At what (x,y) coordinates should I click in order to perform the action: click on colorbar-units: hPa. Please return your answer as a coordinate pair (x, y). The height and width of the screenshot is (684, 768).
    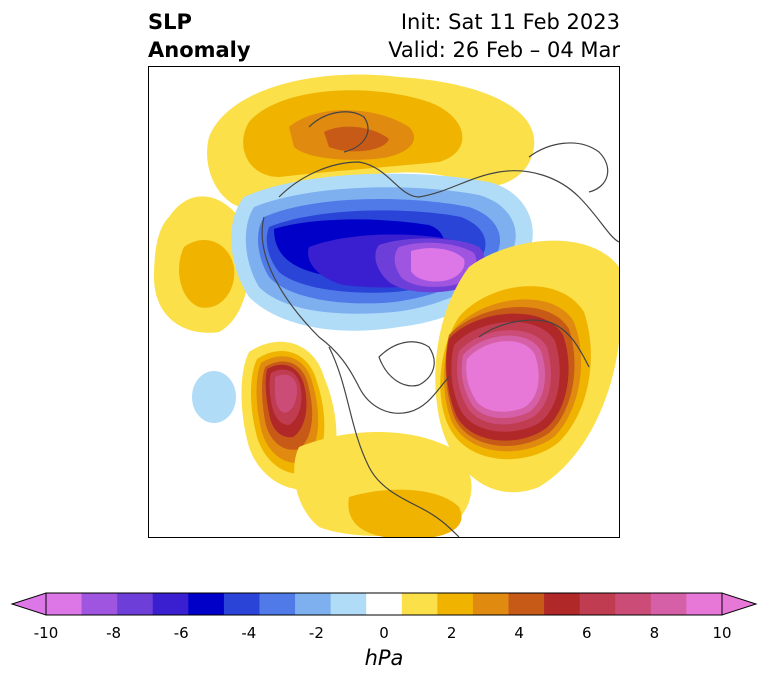
    Looking at the image, I should click on (384, 658).